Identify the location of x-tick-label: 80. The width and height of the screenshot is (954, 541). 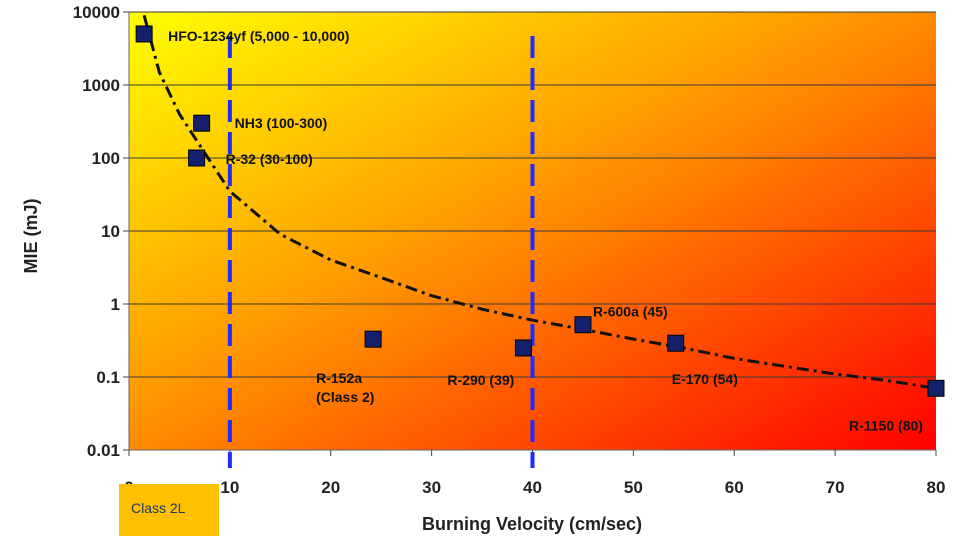
(936, 487).